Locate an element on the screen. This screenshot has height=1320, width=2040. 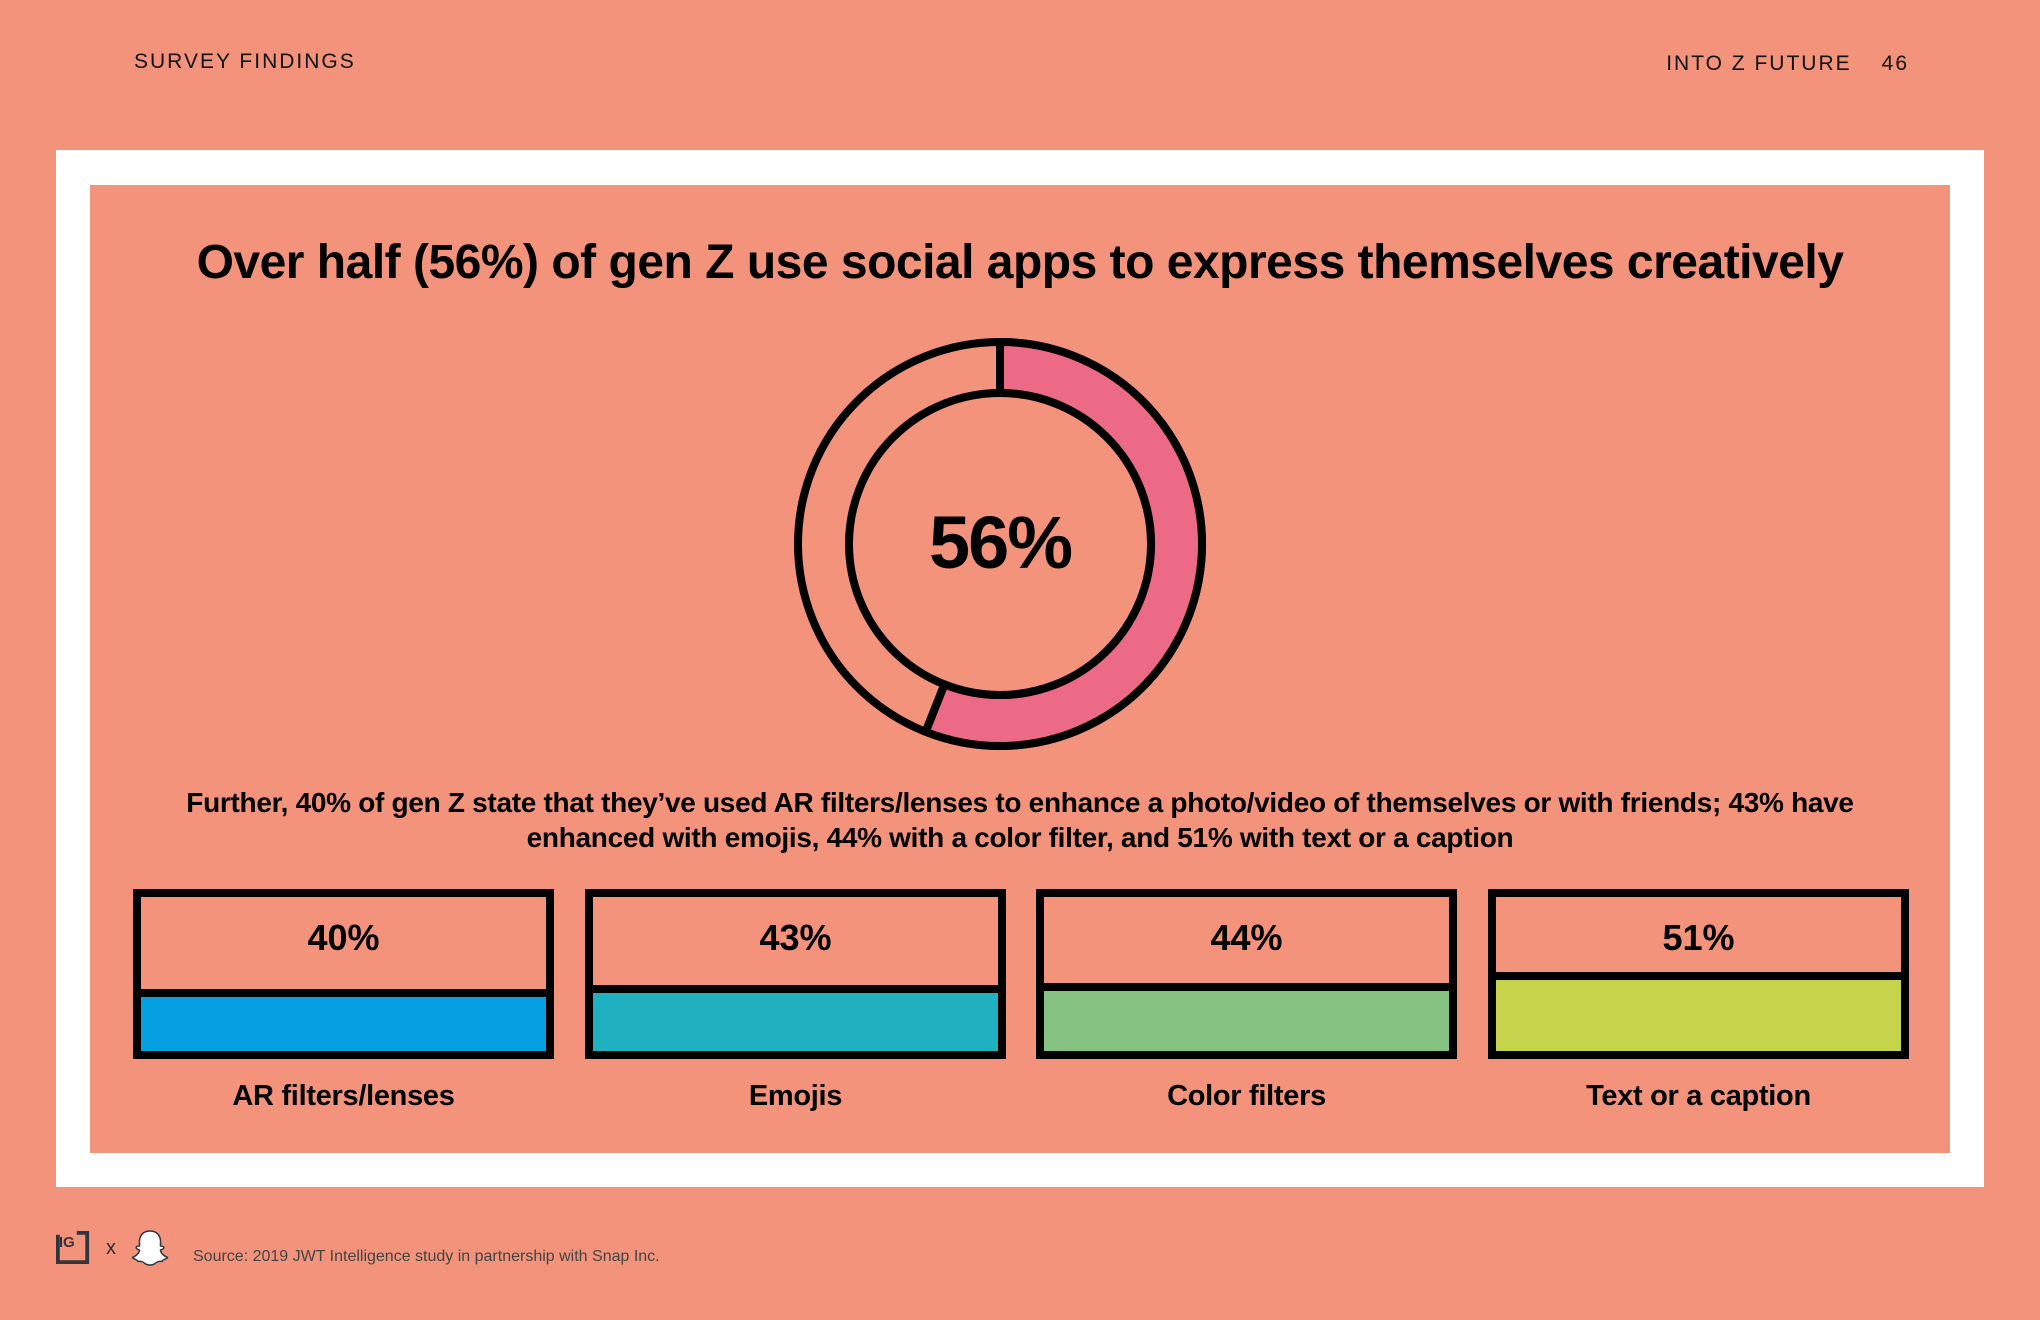
bar-text-caption: 51% is located at coordinates (1698, 974).